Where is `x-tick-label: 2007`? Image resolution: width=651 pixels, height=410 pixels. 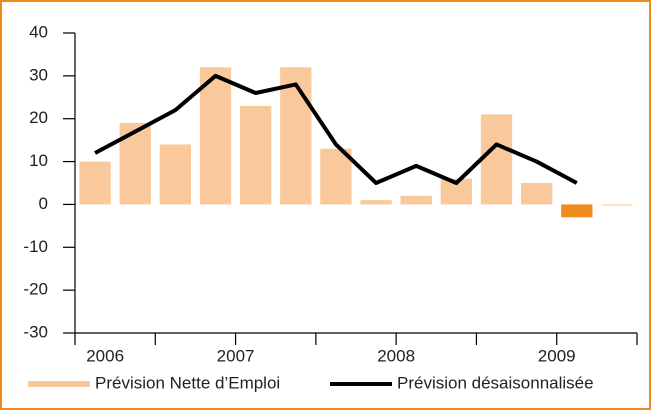
x-tick-label: 2007 is located at coordinates (236, 355).